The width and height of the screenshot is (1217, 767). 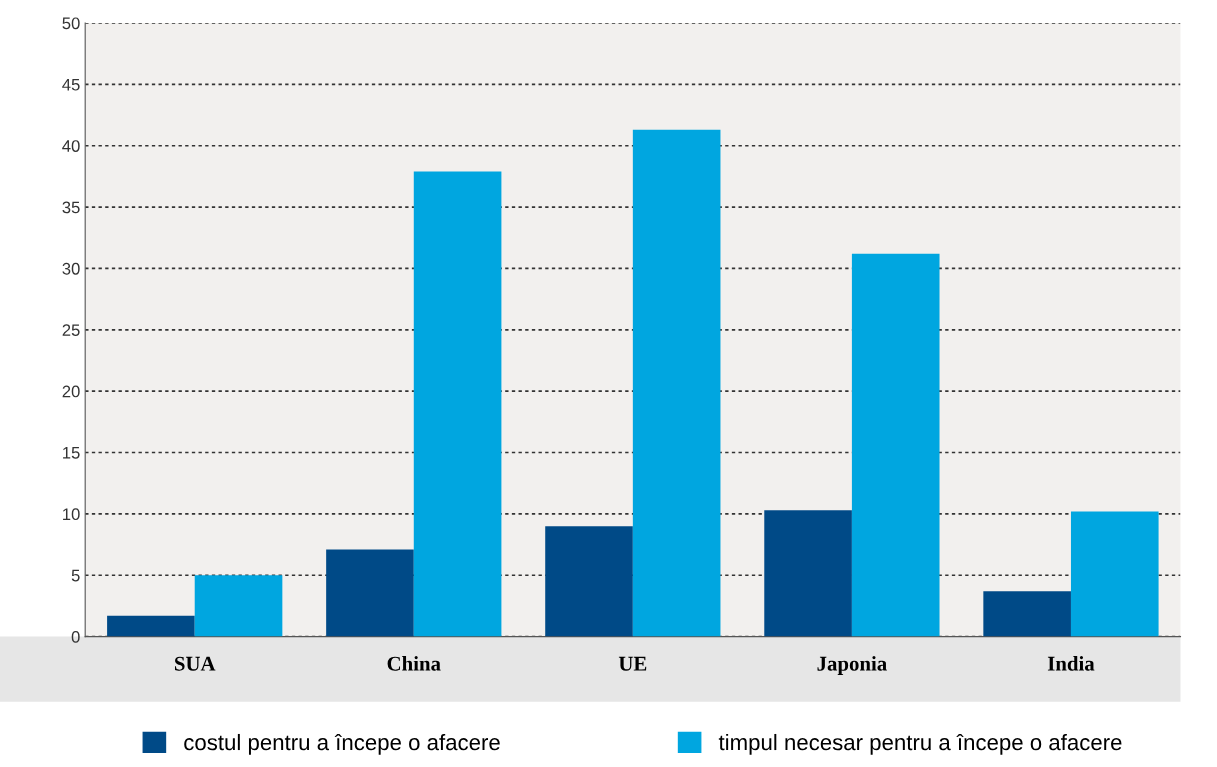 I want to click on y-tick-label: 40, so click(x=71, y=146).